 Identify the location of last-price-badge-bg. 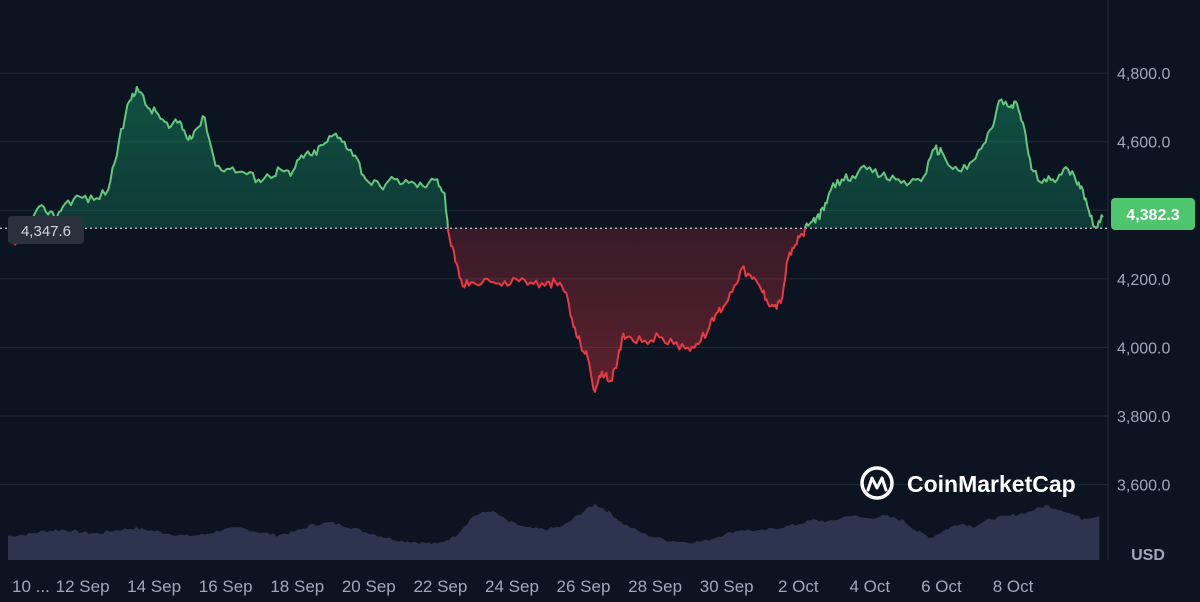
(1153, 214).